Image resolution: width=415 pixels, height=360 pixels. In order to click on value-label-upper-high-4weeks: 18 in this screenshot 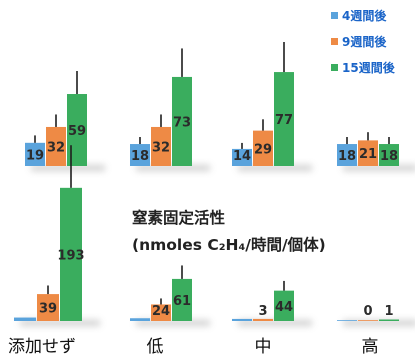, I will do `click(347, 156)`.